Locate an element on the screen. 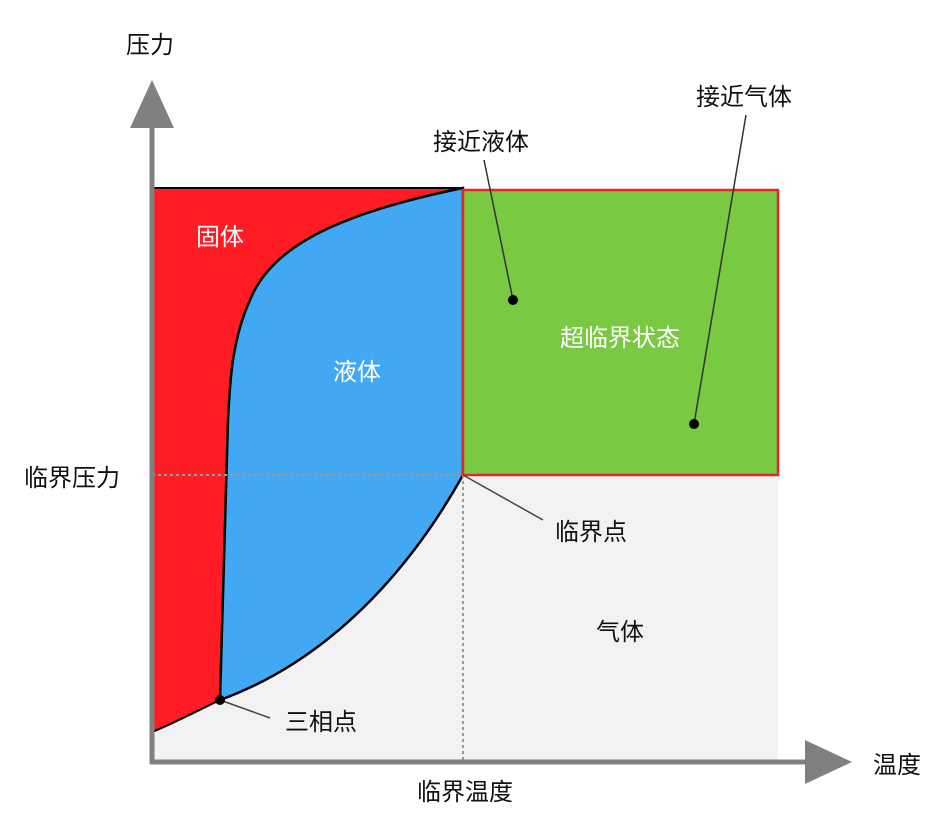 Image resolution: width=937 pixels, height=822 pixels. y-axis-arrow-icon is located at coordinates (152, 104).